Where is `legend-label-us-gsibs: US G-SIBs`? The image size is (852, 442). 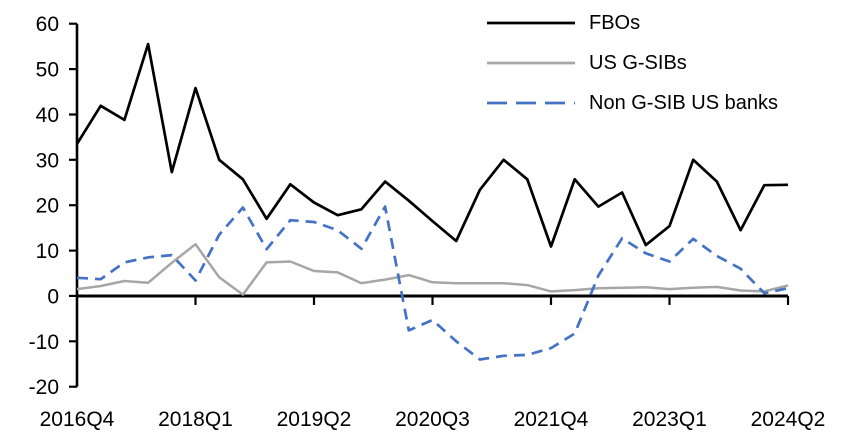 legend-label-us-gsibs: US G-SIBs is located at coordinates (638, 62).